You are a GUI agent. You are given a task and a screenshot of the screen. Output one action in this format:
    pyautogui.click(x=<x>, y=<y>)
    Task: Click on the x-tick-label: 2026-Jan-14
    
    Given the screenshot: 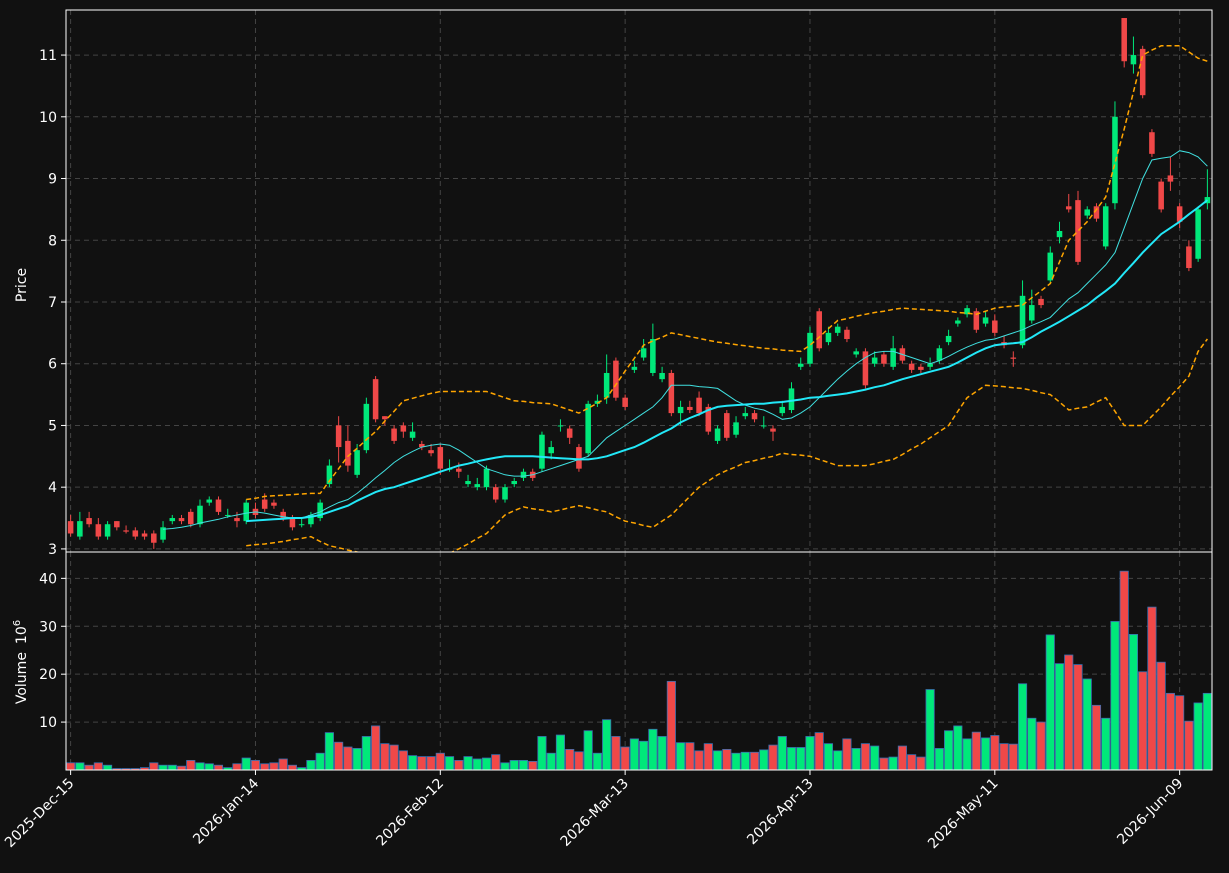 What is the action you would take?
    pyautogui.click(x=226, y=811)
    